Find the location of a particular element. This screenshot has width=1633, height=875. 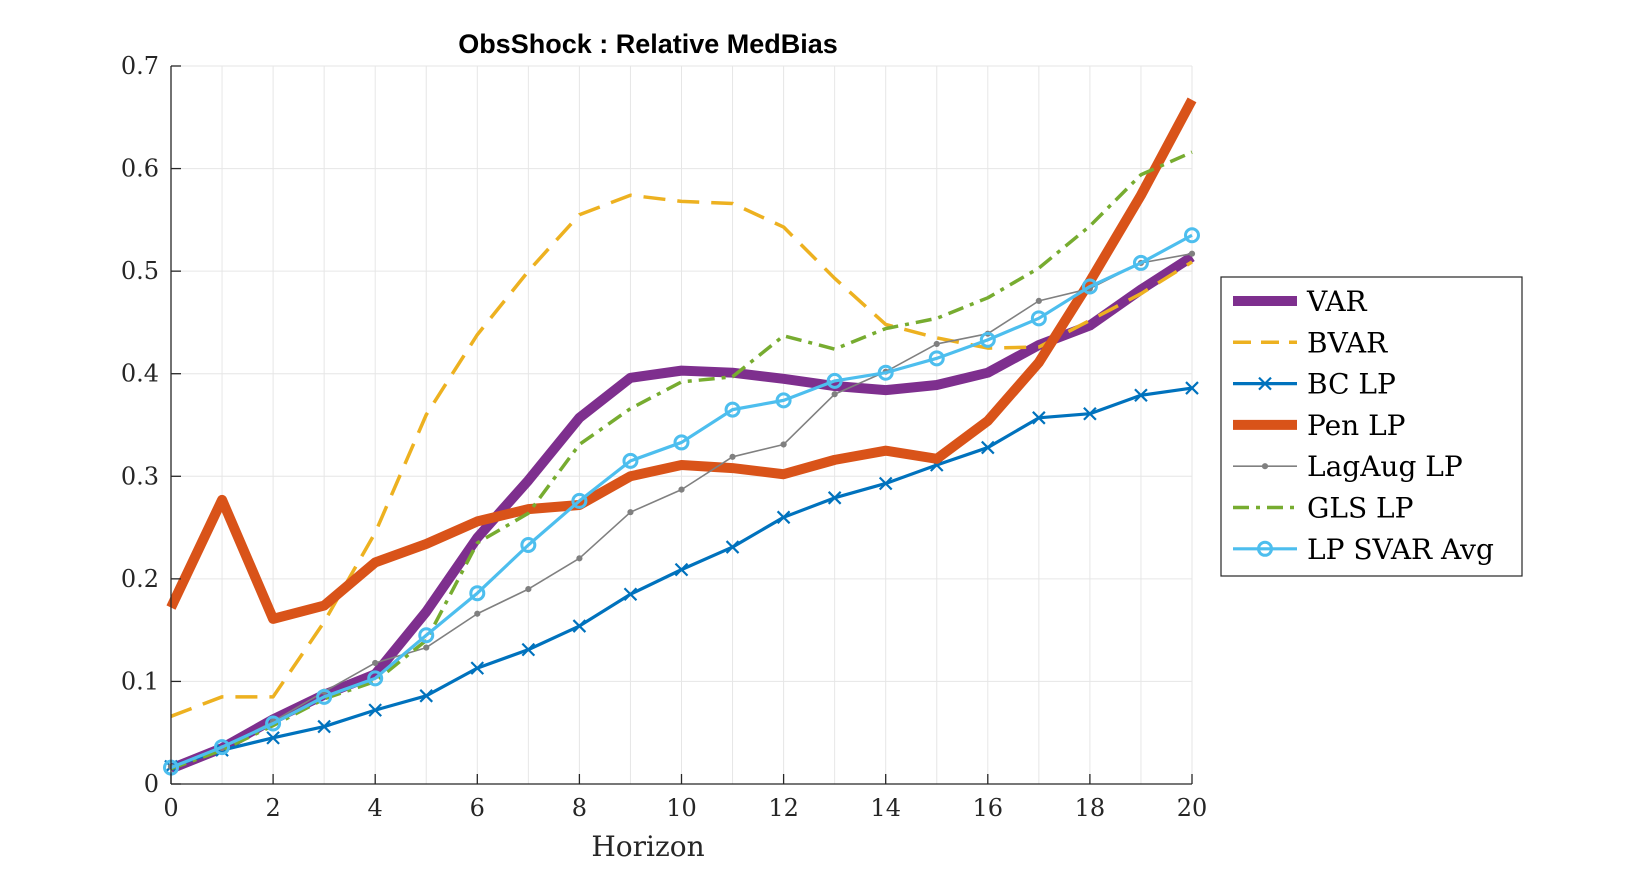

y-tick-label: 0.5 is located at coordinates (140, 271).